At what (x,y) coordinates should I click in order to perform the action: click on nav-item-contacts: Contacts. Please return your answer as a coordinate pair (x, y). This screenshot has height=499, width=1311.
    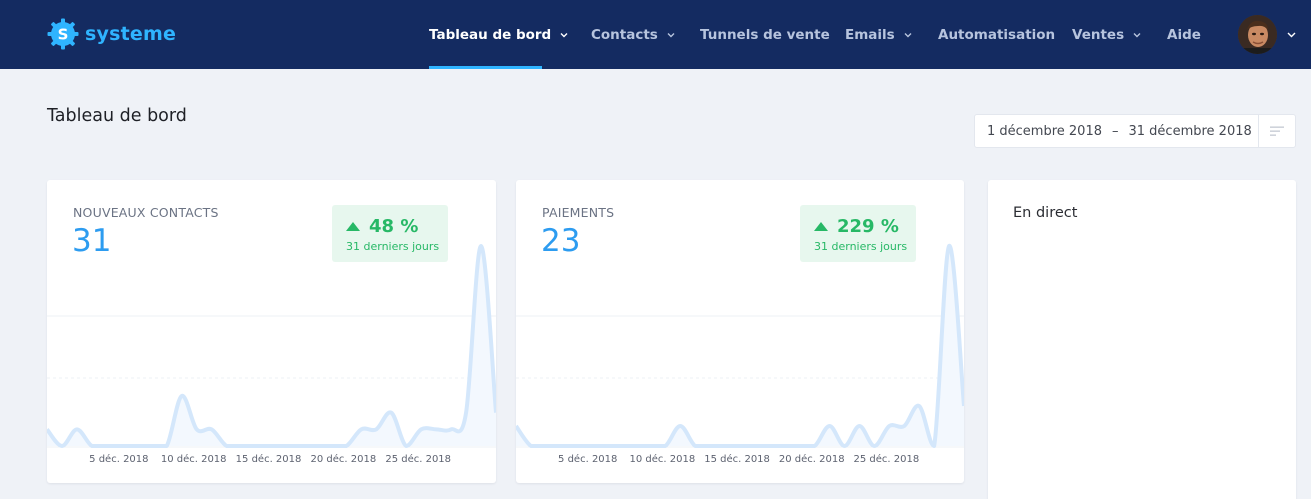
    Looking at the image, I should click on (633, 34).